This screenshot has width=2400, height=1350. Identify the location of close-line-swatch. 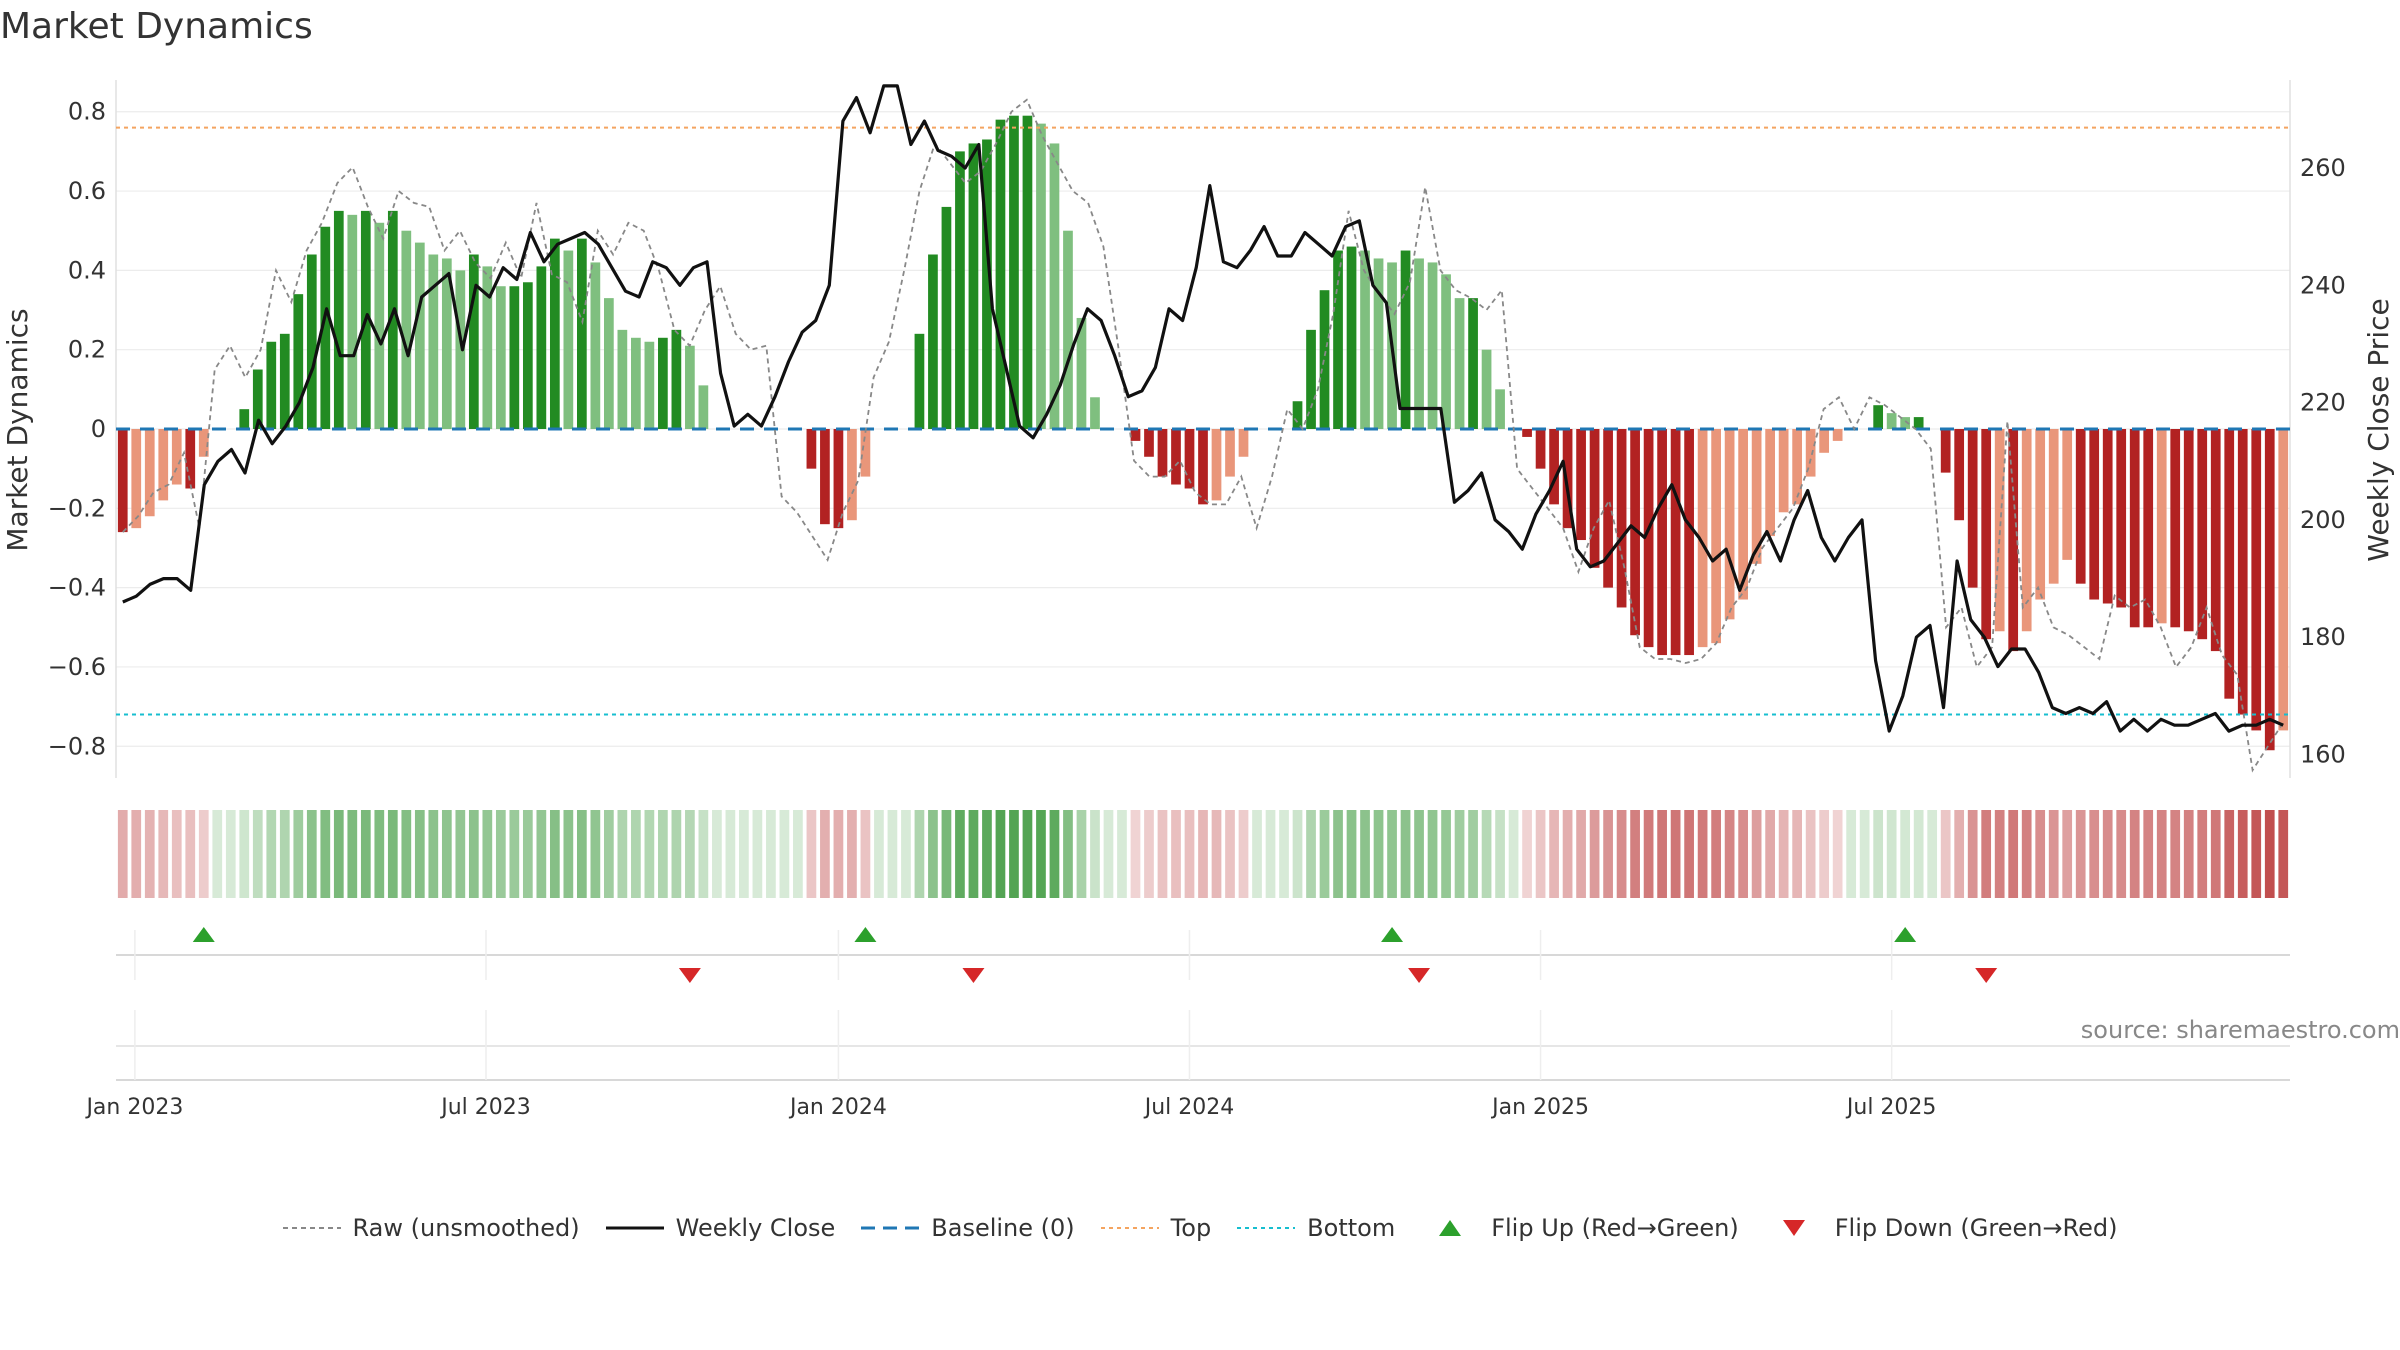
(634, 1228).